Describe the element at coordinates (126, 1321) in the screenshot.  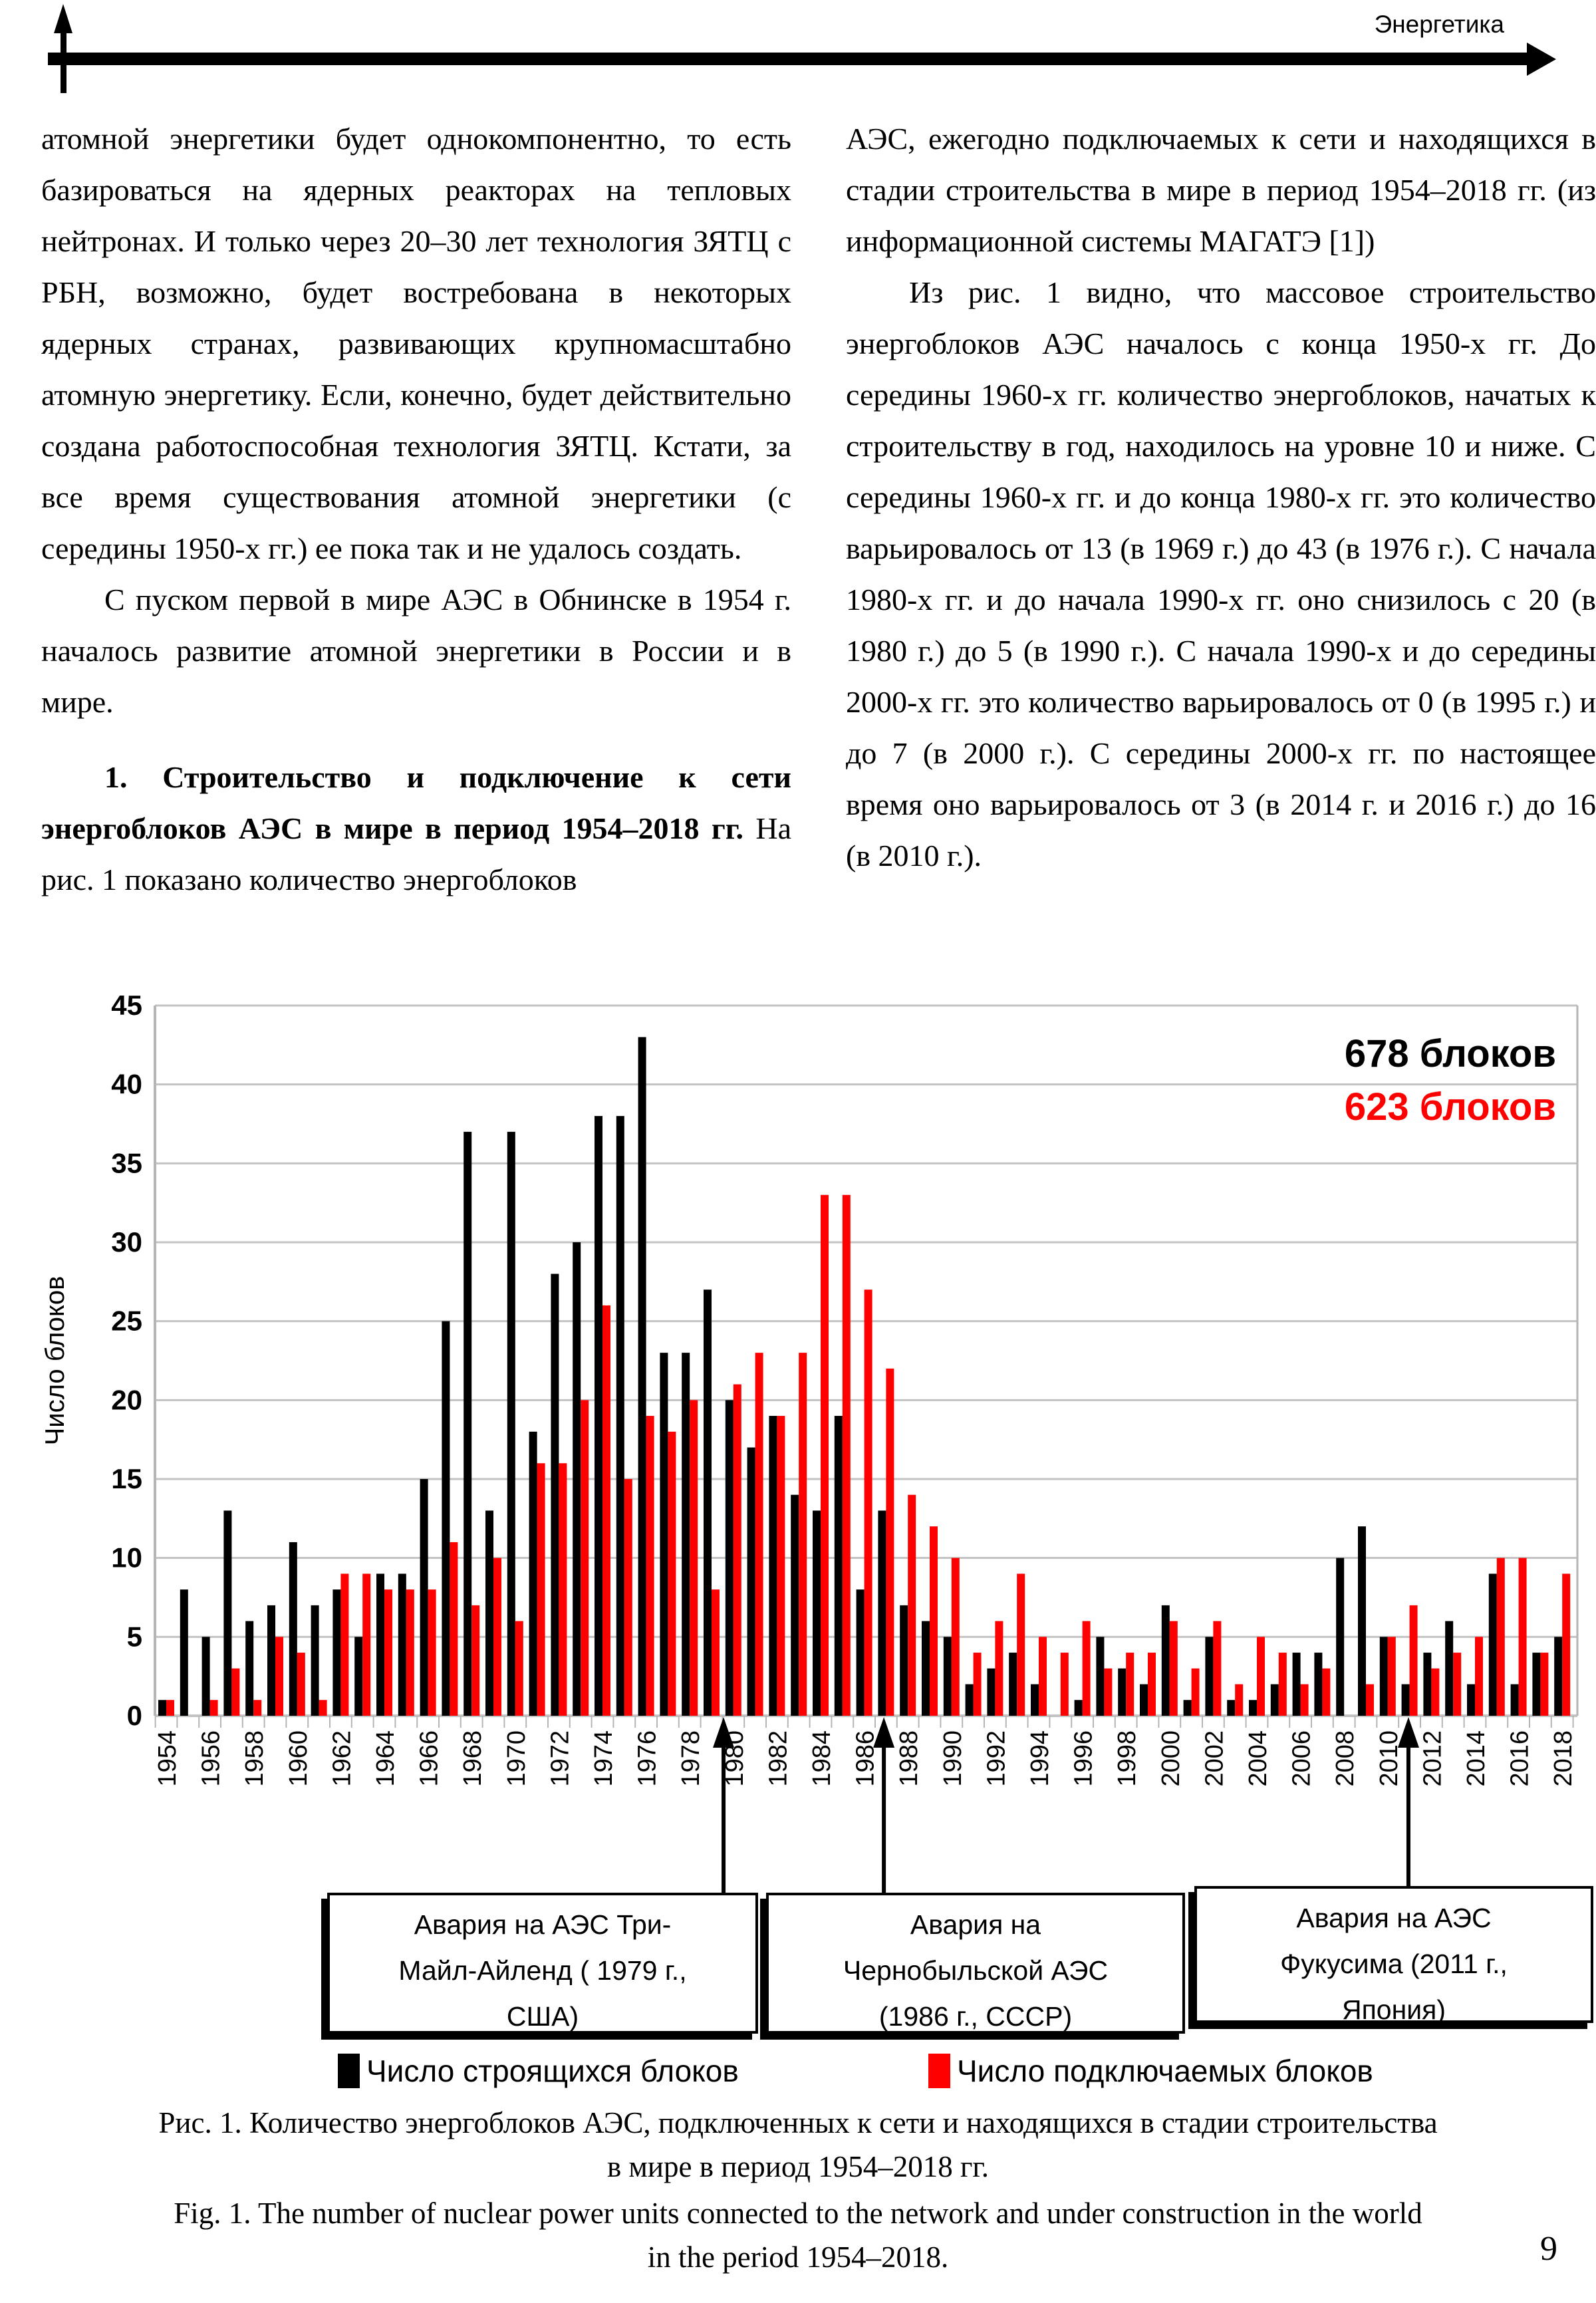
I see `y-tick-label: 25` at that location.